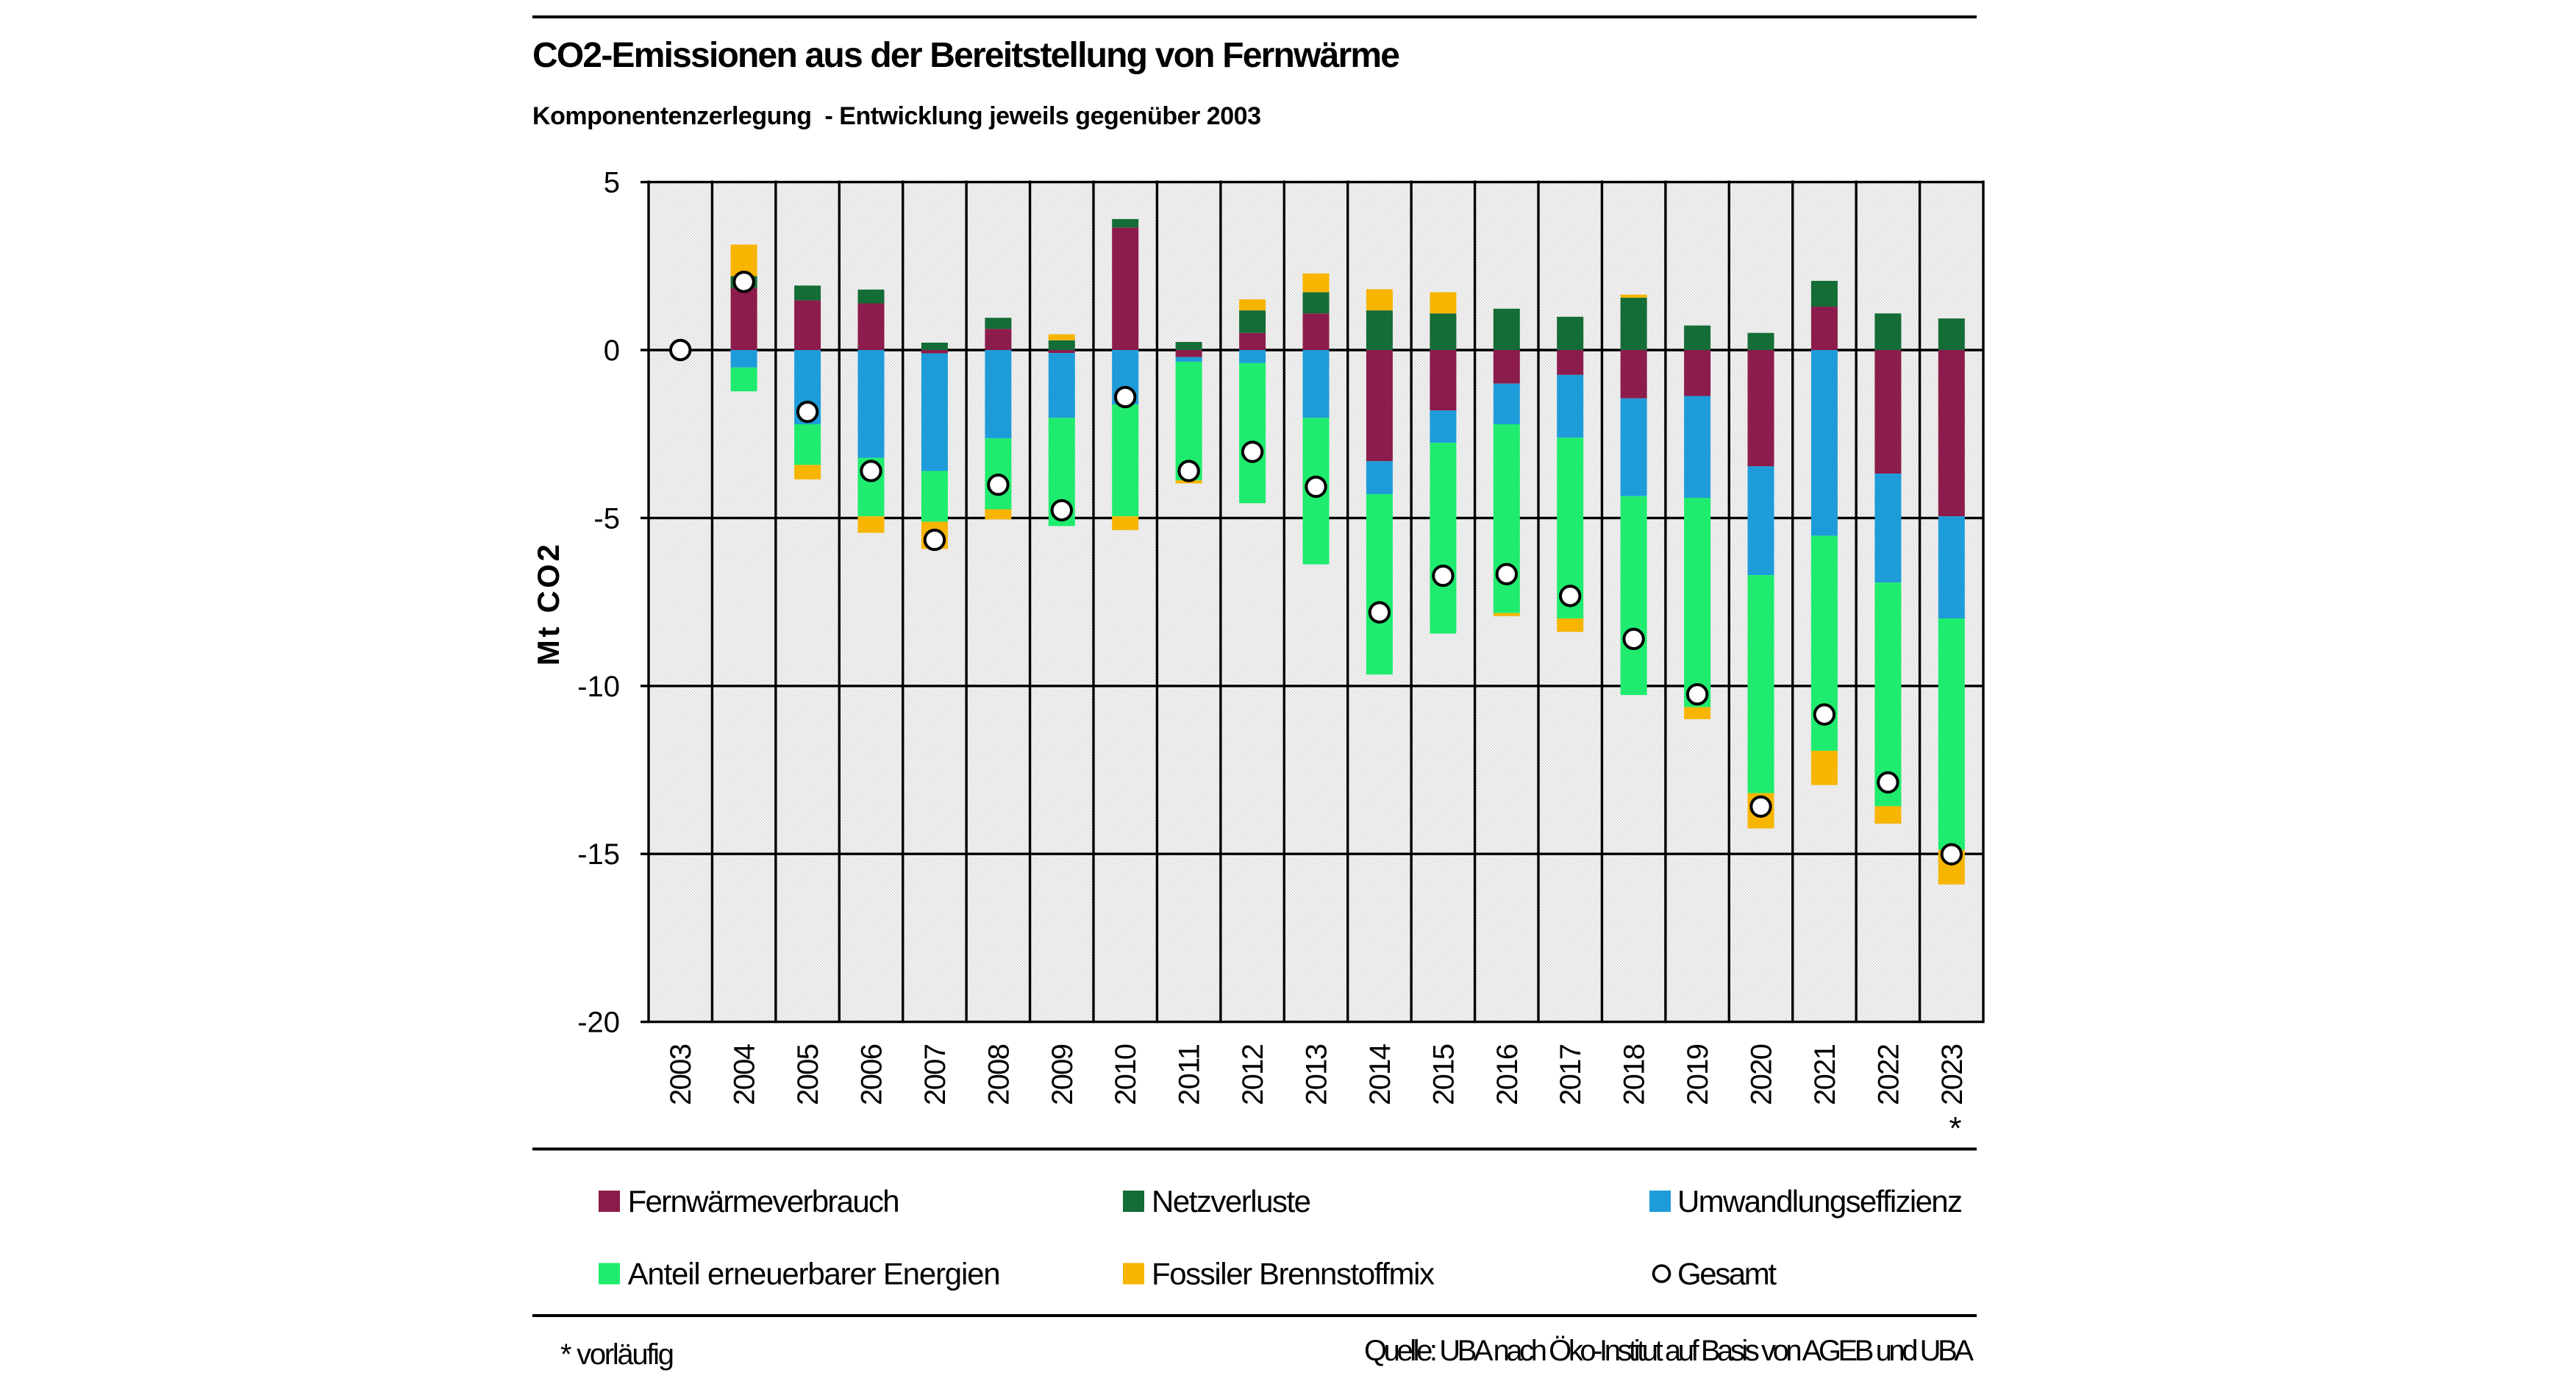 This screenshot has height=1395, width=2576. Describe the element at coordinates (1635, 1074) in the screenshot. I see `svg-text: 2018` at that location.